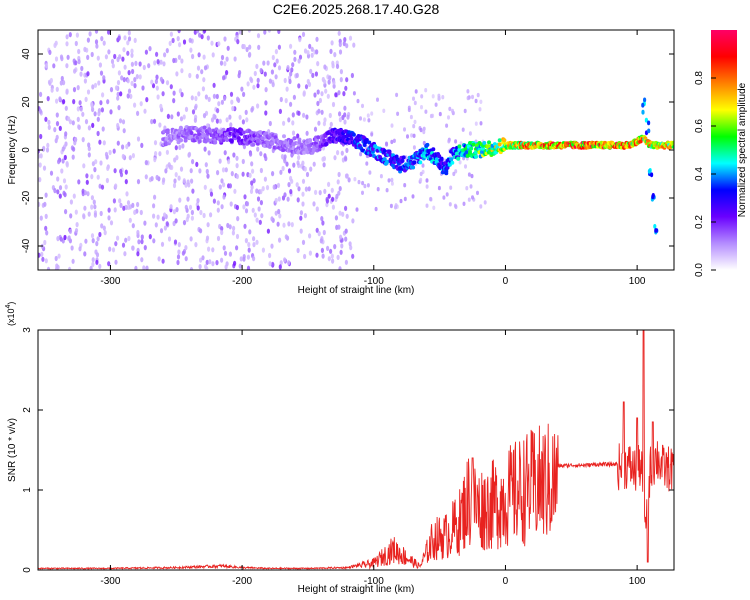  Describe the element at coordinates (637, 281) in the screenshot. I see `spectrogram-x-tick-label: 100` at that location.